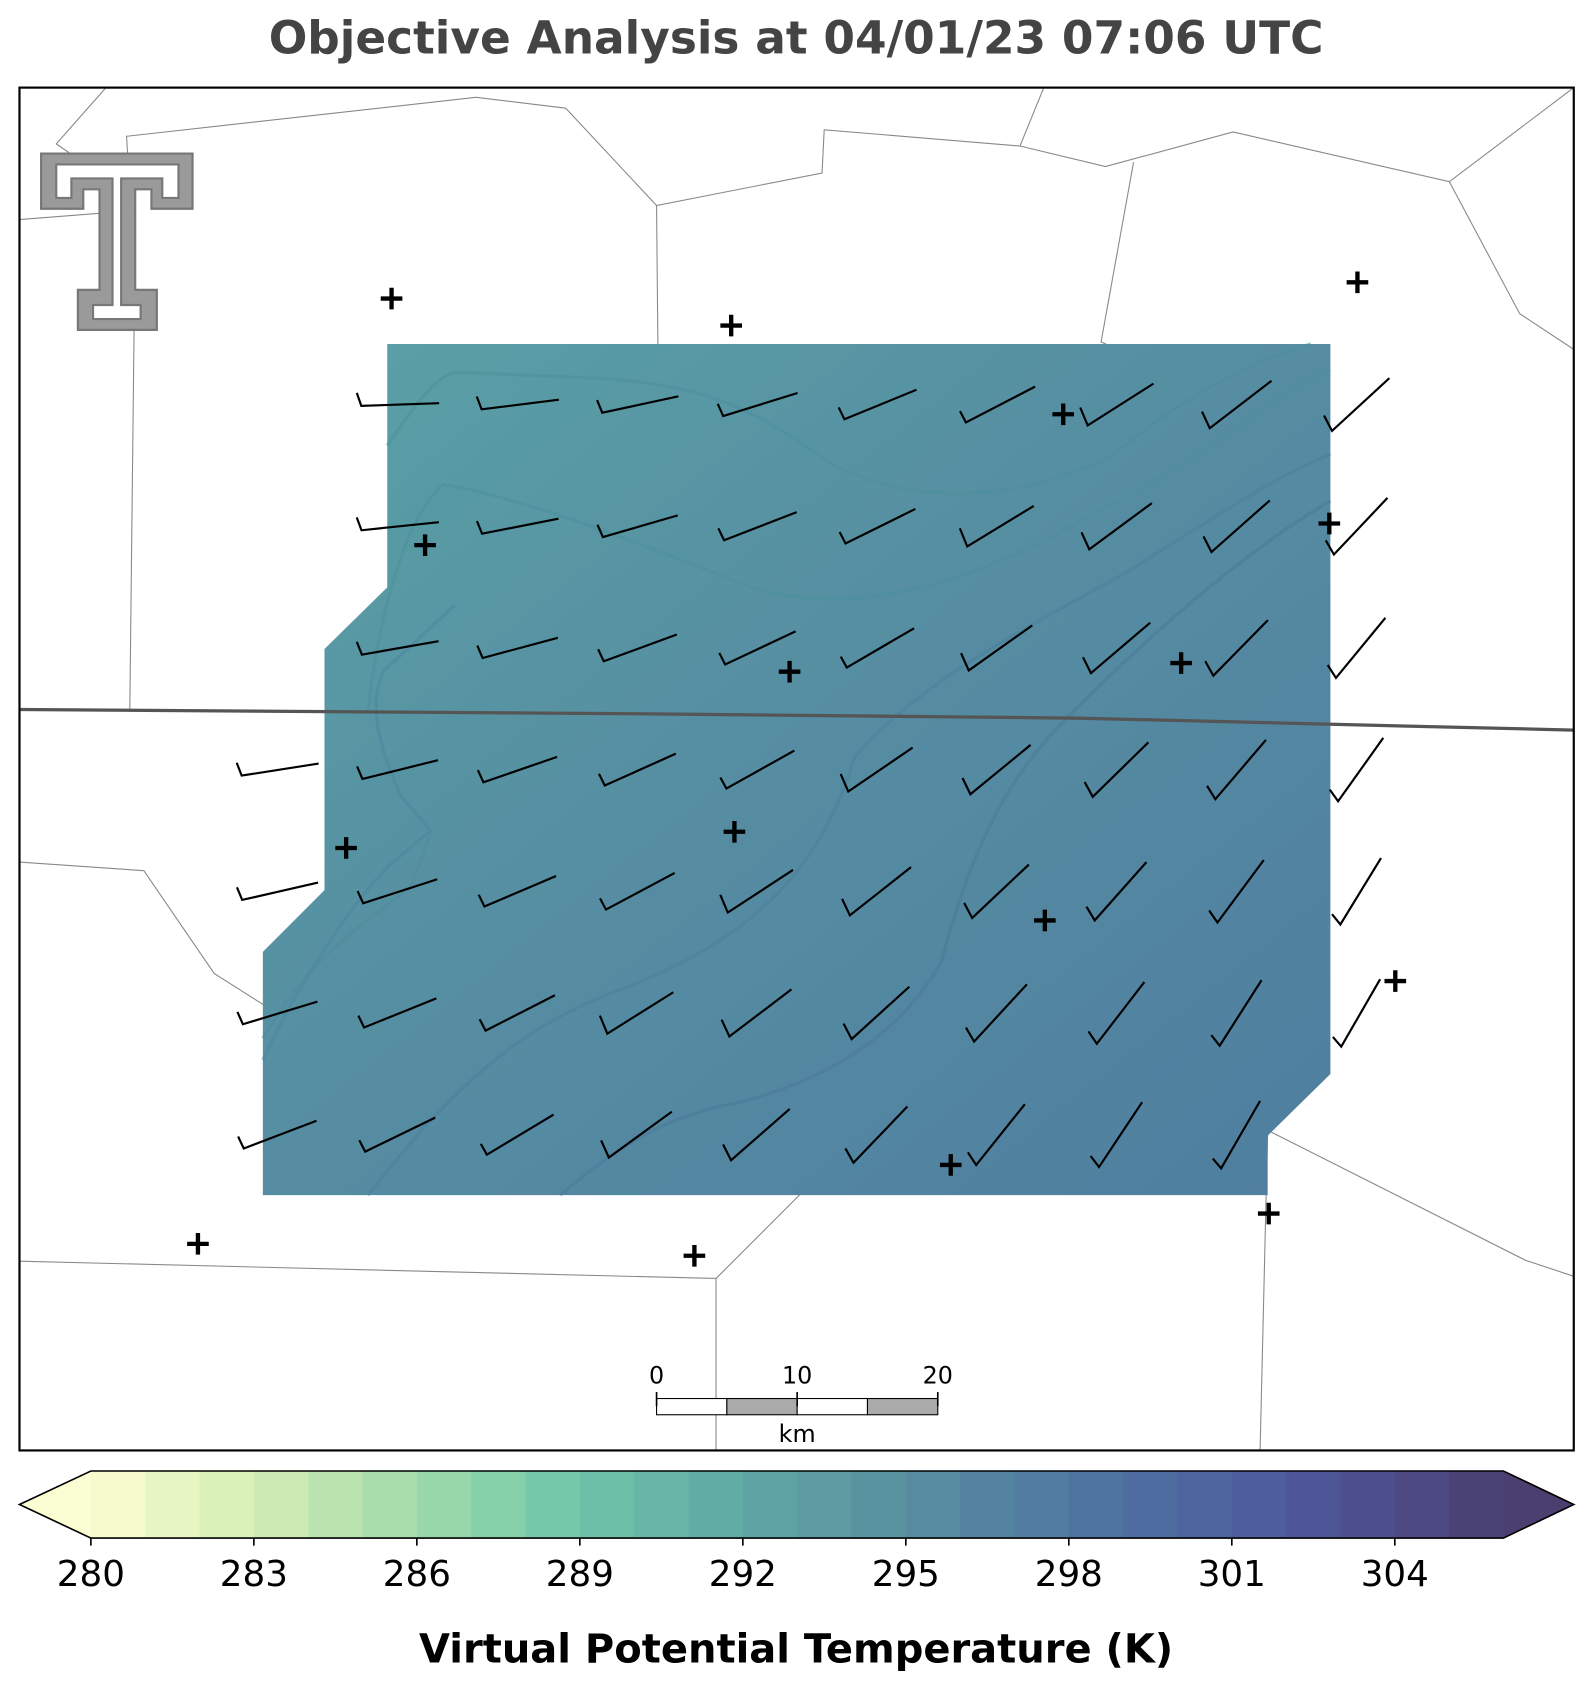 This screenshot has height=1691, width=1590. Describe the element at coordinates (938, 1375) in the screenshot. I see `scale-label: 20` at that location.